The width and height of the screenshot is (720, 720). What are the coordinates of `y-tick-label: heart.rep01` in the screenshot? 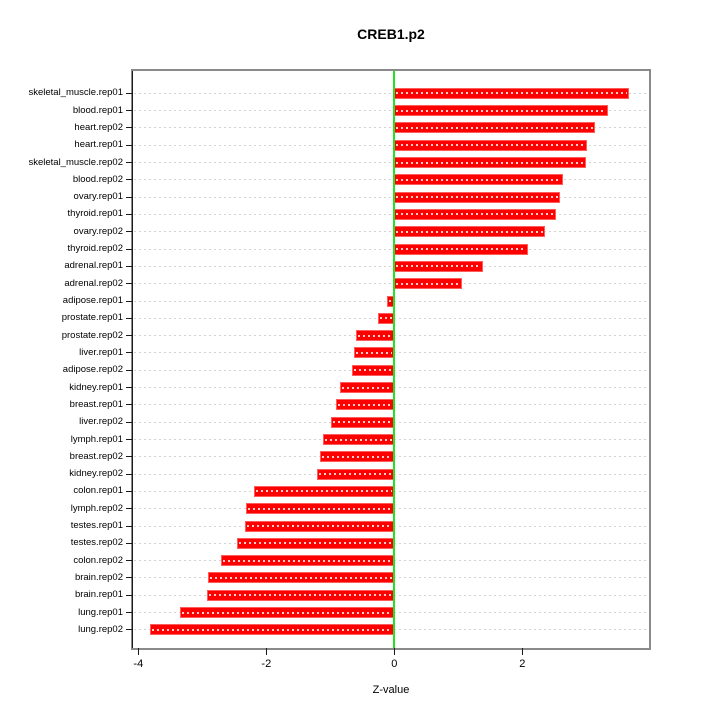 It's located at (98, 145).